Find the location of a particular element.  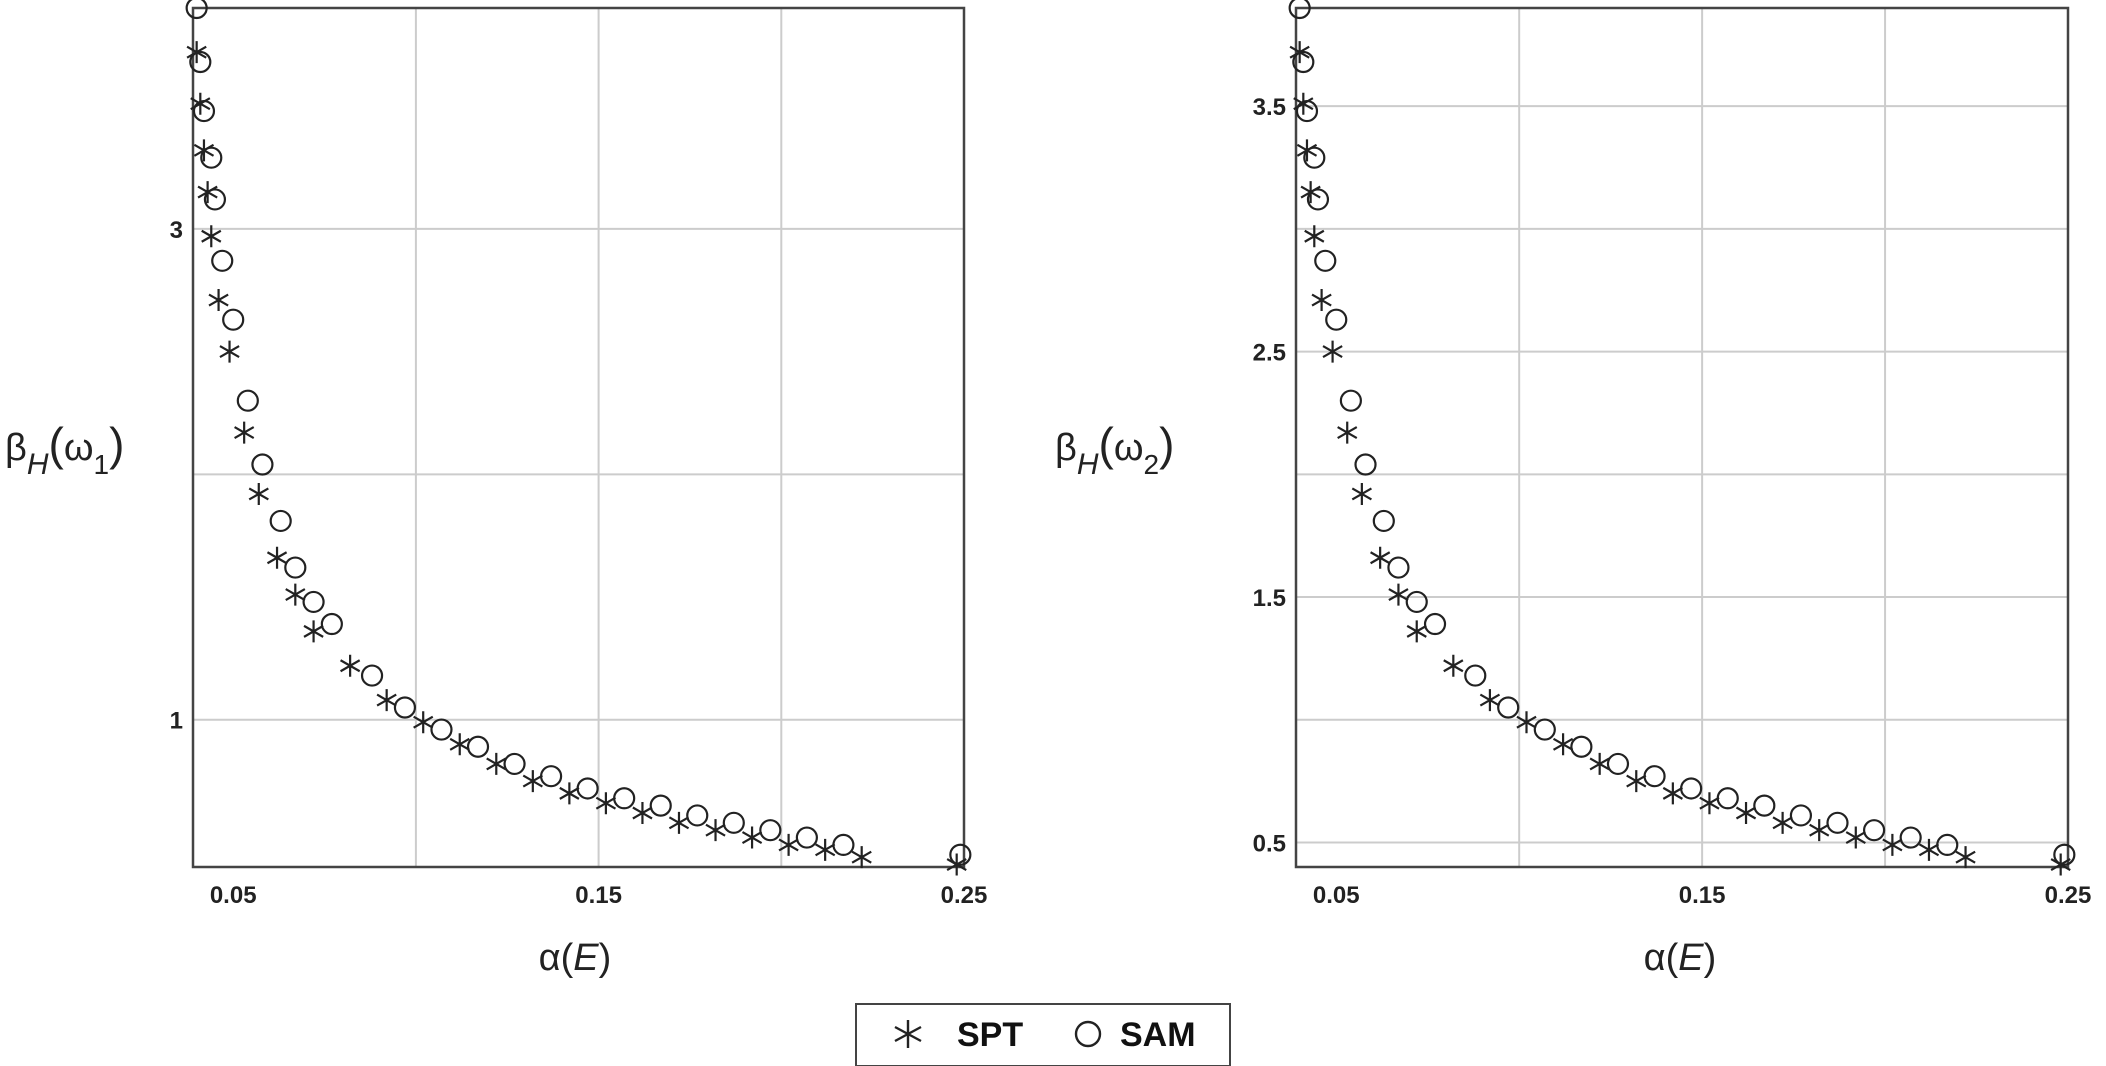

legend-box is located at coordinates (1043, 1034).